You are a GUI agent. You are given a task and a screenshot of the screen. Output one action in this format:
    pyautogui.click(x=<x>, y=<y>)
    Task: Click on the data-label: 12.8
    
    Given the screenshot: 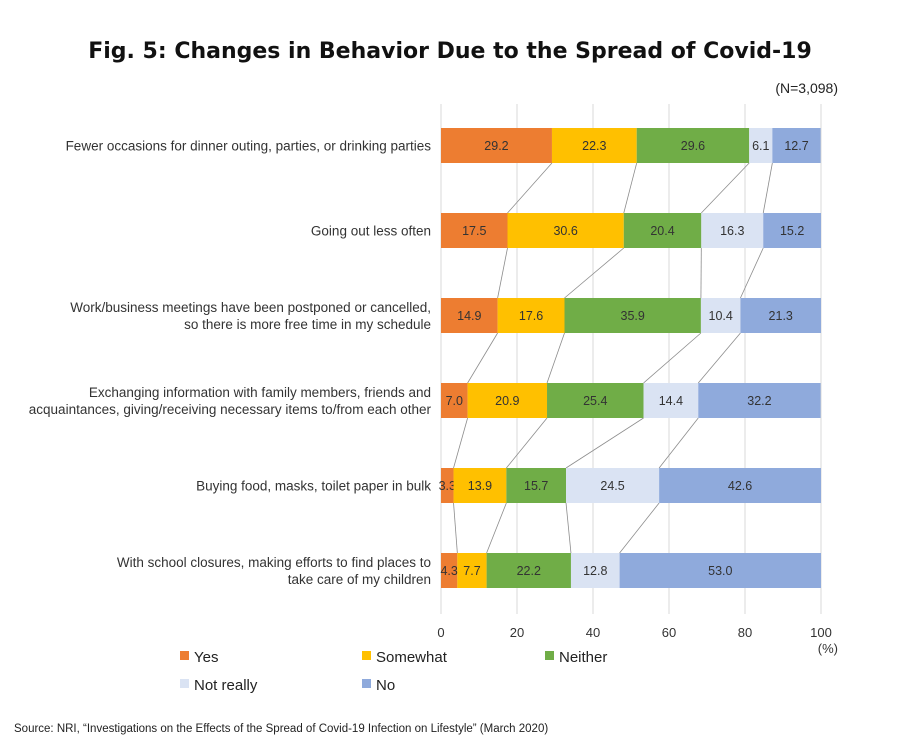 What is the action you would take?
    pyautogui.click(x=595, y=571)
    